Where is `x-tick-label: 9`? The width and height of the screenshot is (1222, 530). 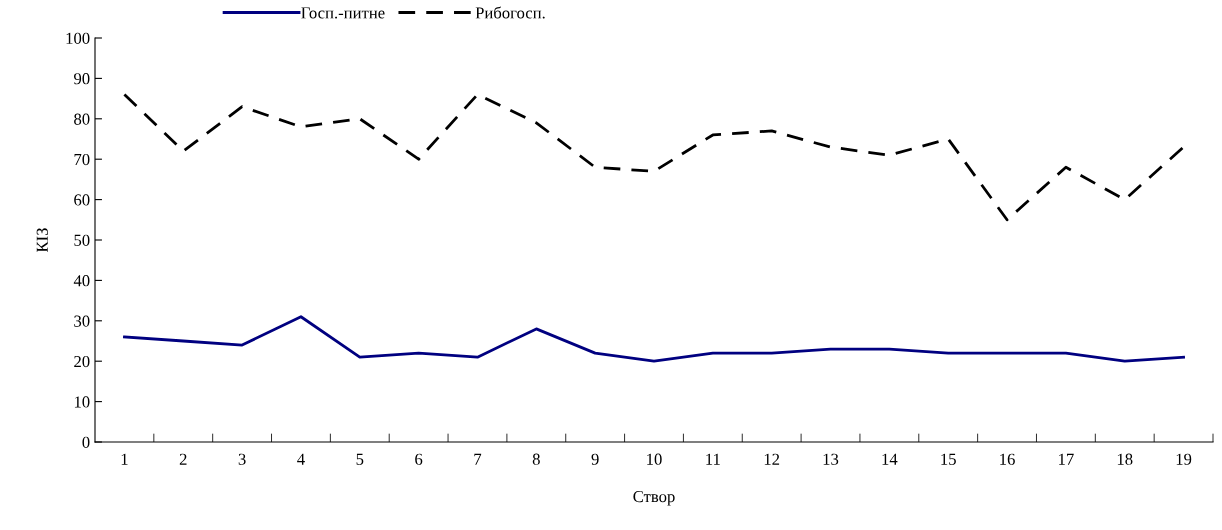
x-tick-label: 9 is located at coordinates (595, 459).